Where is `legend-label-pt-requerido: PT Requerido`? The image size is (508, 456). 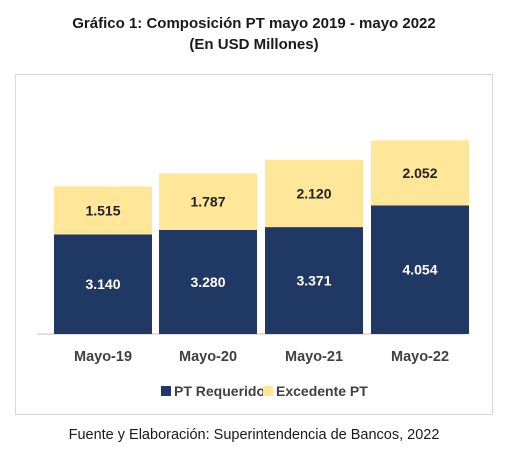 legend-label-pt-requerido: PT Requerido is located at coordinates (219, 391).